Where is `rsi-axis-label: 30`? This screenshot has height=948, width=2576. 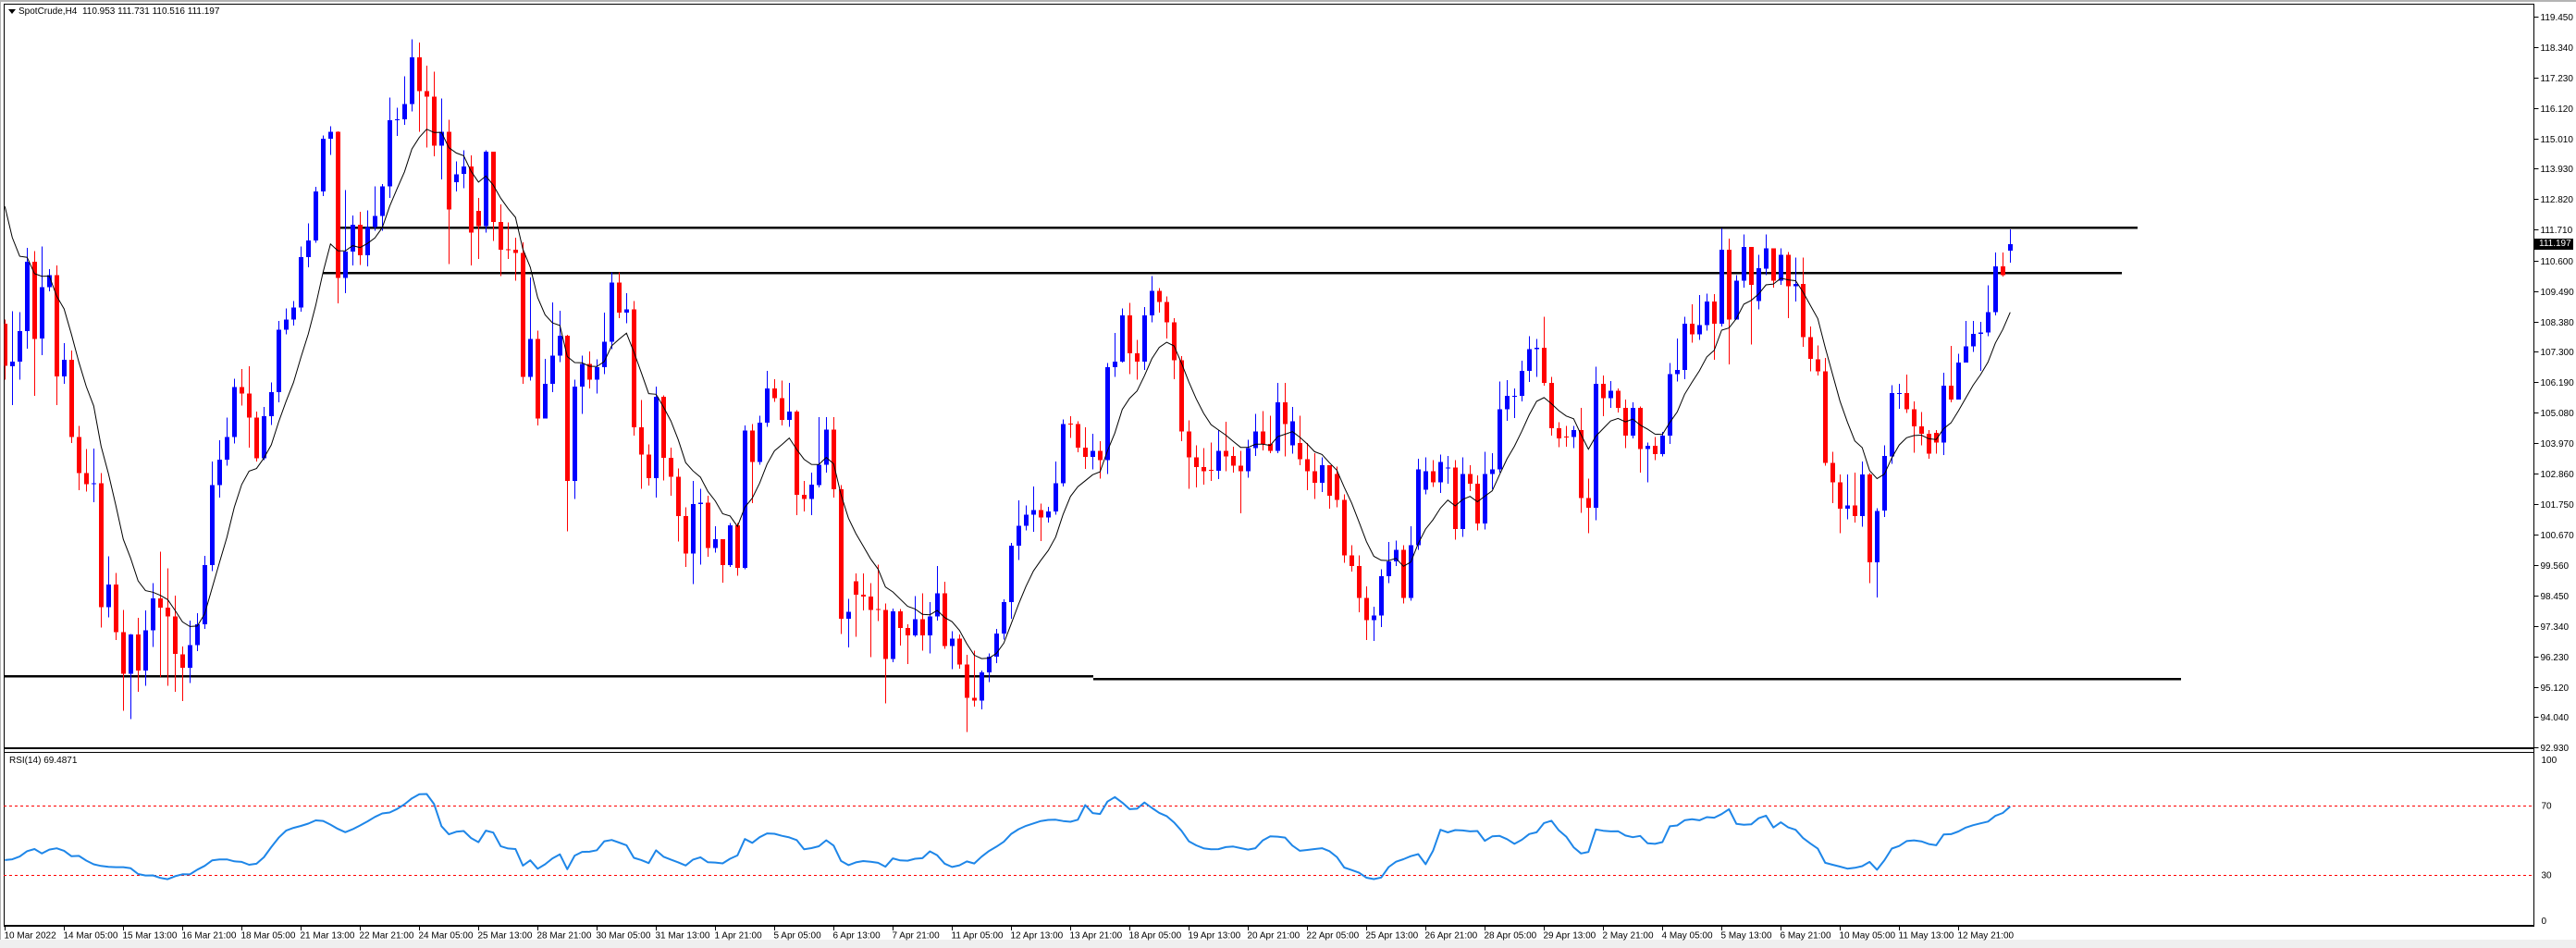 rsi-axis-label: 30 is located at coordinates (2547, 876).